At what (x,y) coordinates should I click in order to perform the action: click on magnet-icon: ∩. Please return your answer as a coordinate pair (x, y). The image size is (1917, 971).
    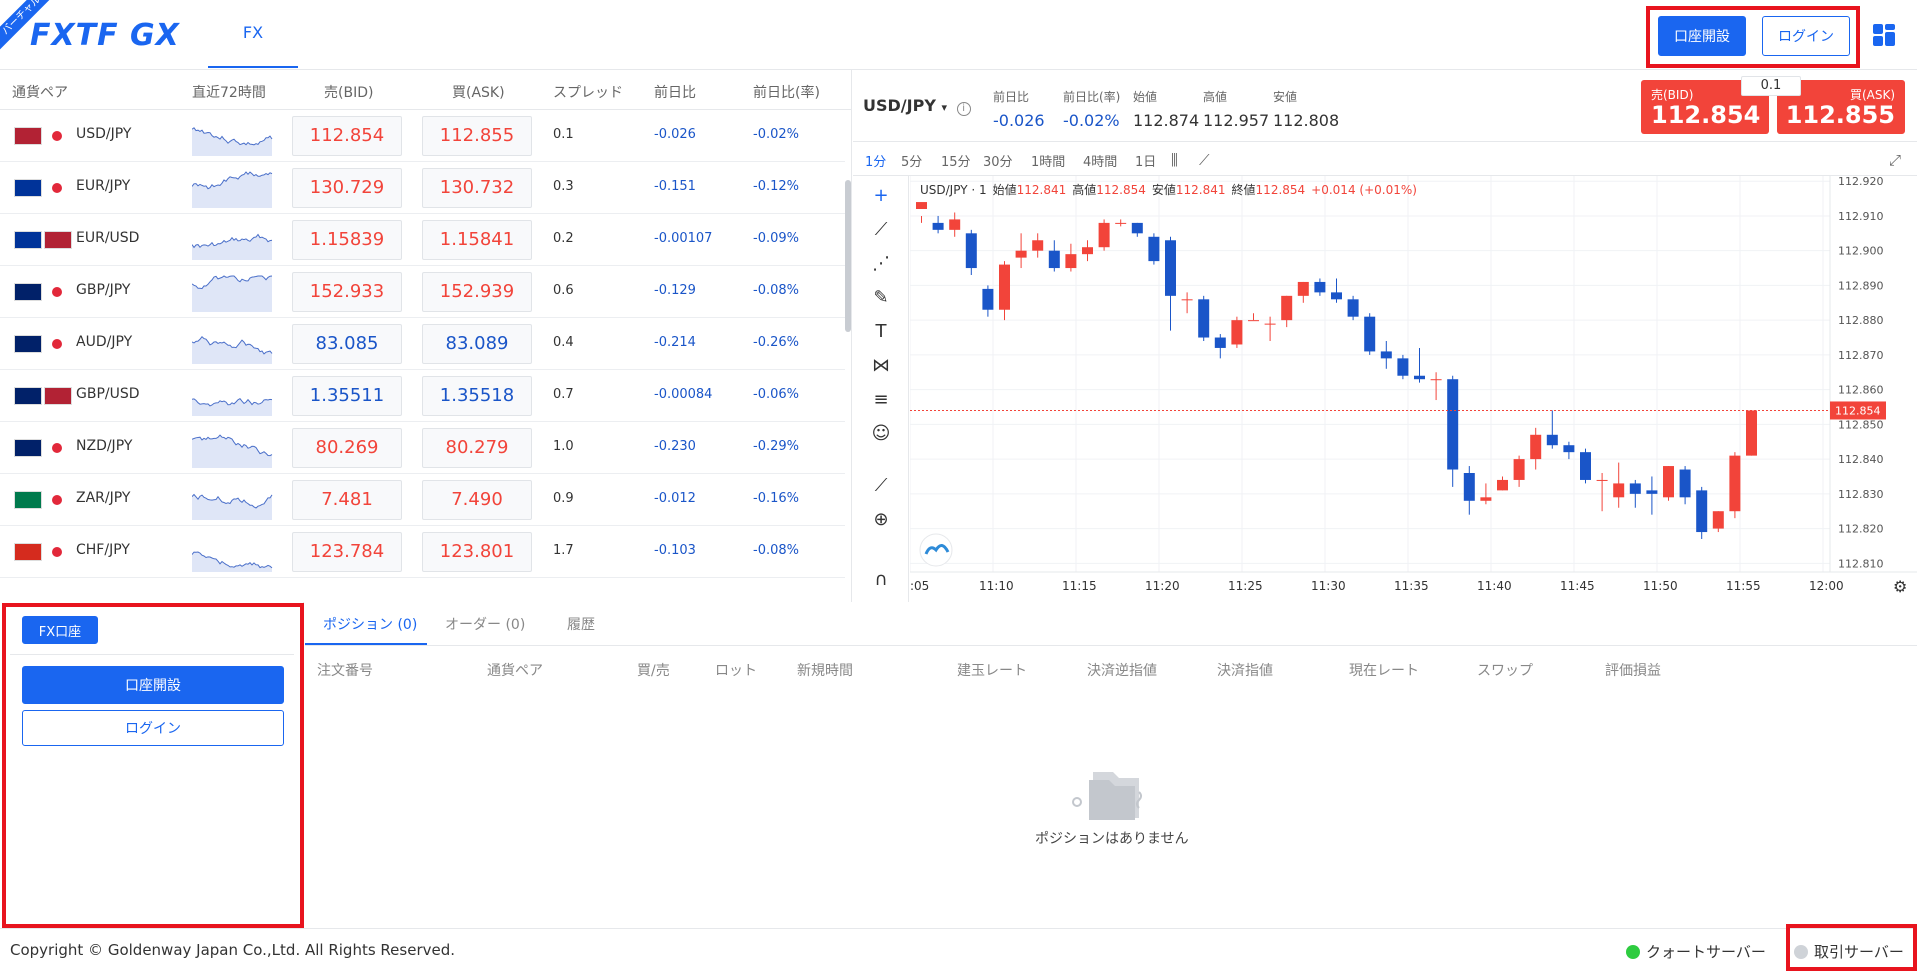
    Looking at the image, I should click on (881, 579).